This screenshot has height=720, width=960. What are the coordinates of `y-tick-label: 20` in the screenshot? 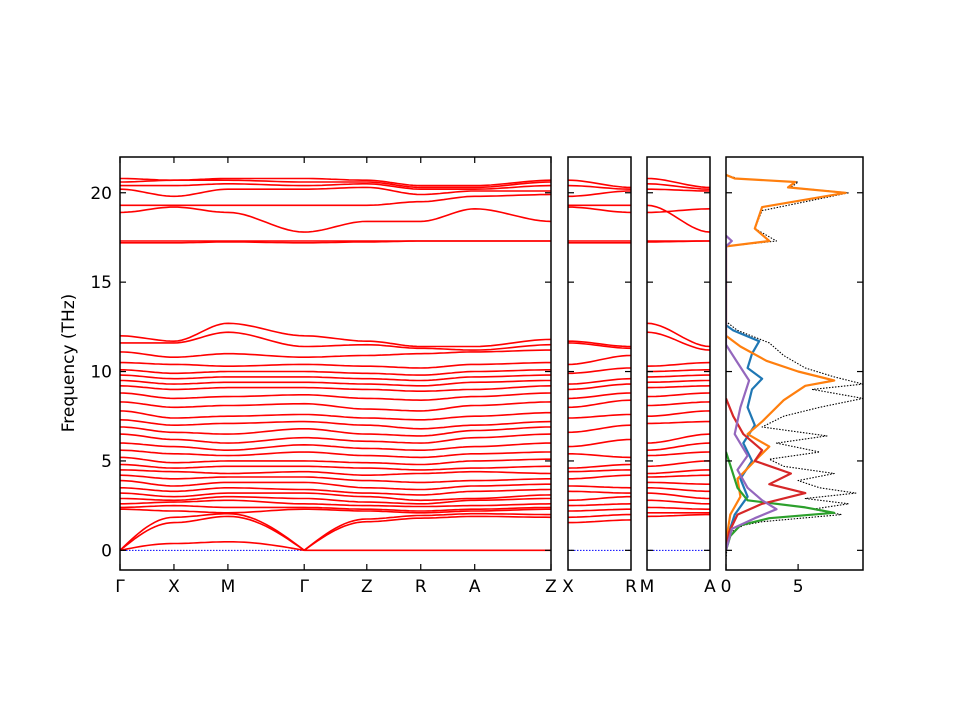 It's located at (101, 194).